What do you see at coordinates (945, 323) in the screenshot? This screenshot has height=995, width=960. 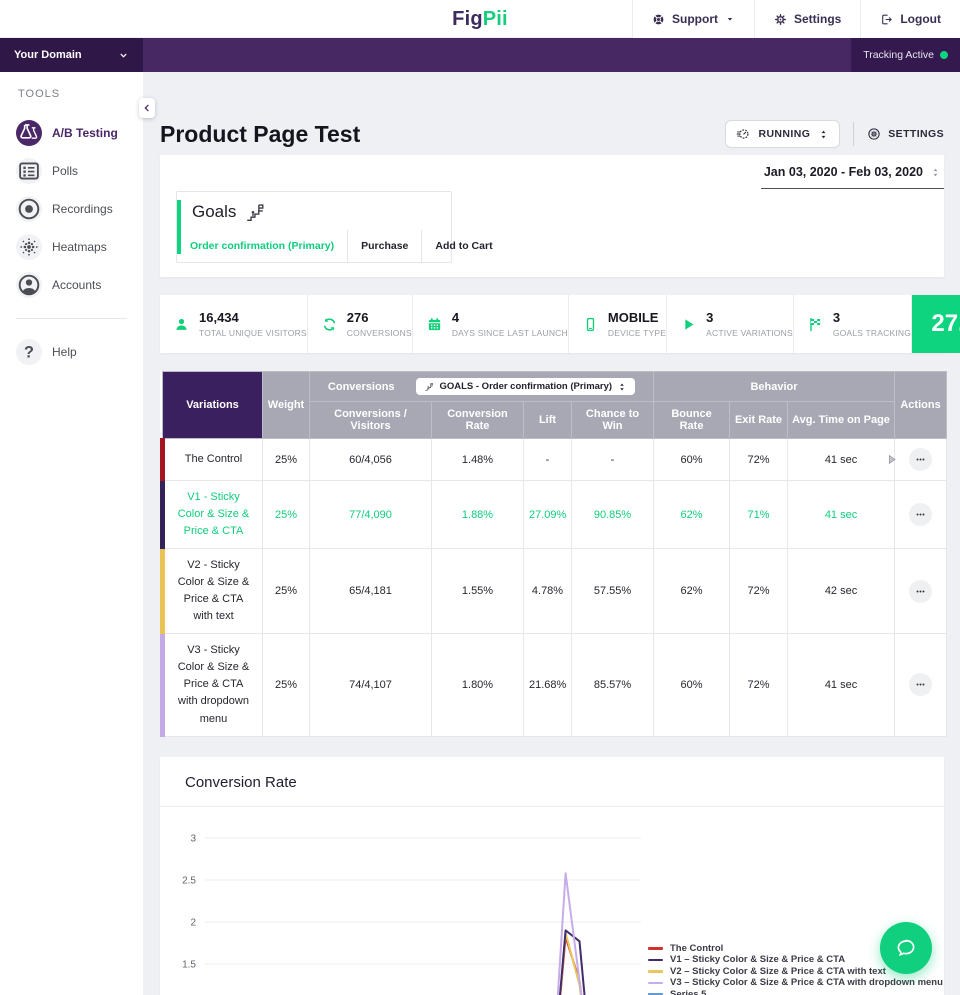 I see `winning-rate-value: 27.09%` at bounding box center [945, 323].